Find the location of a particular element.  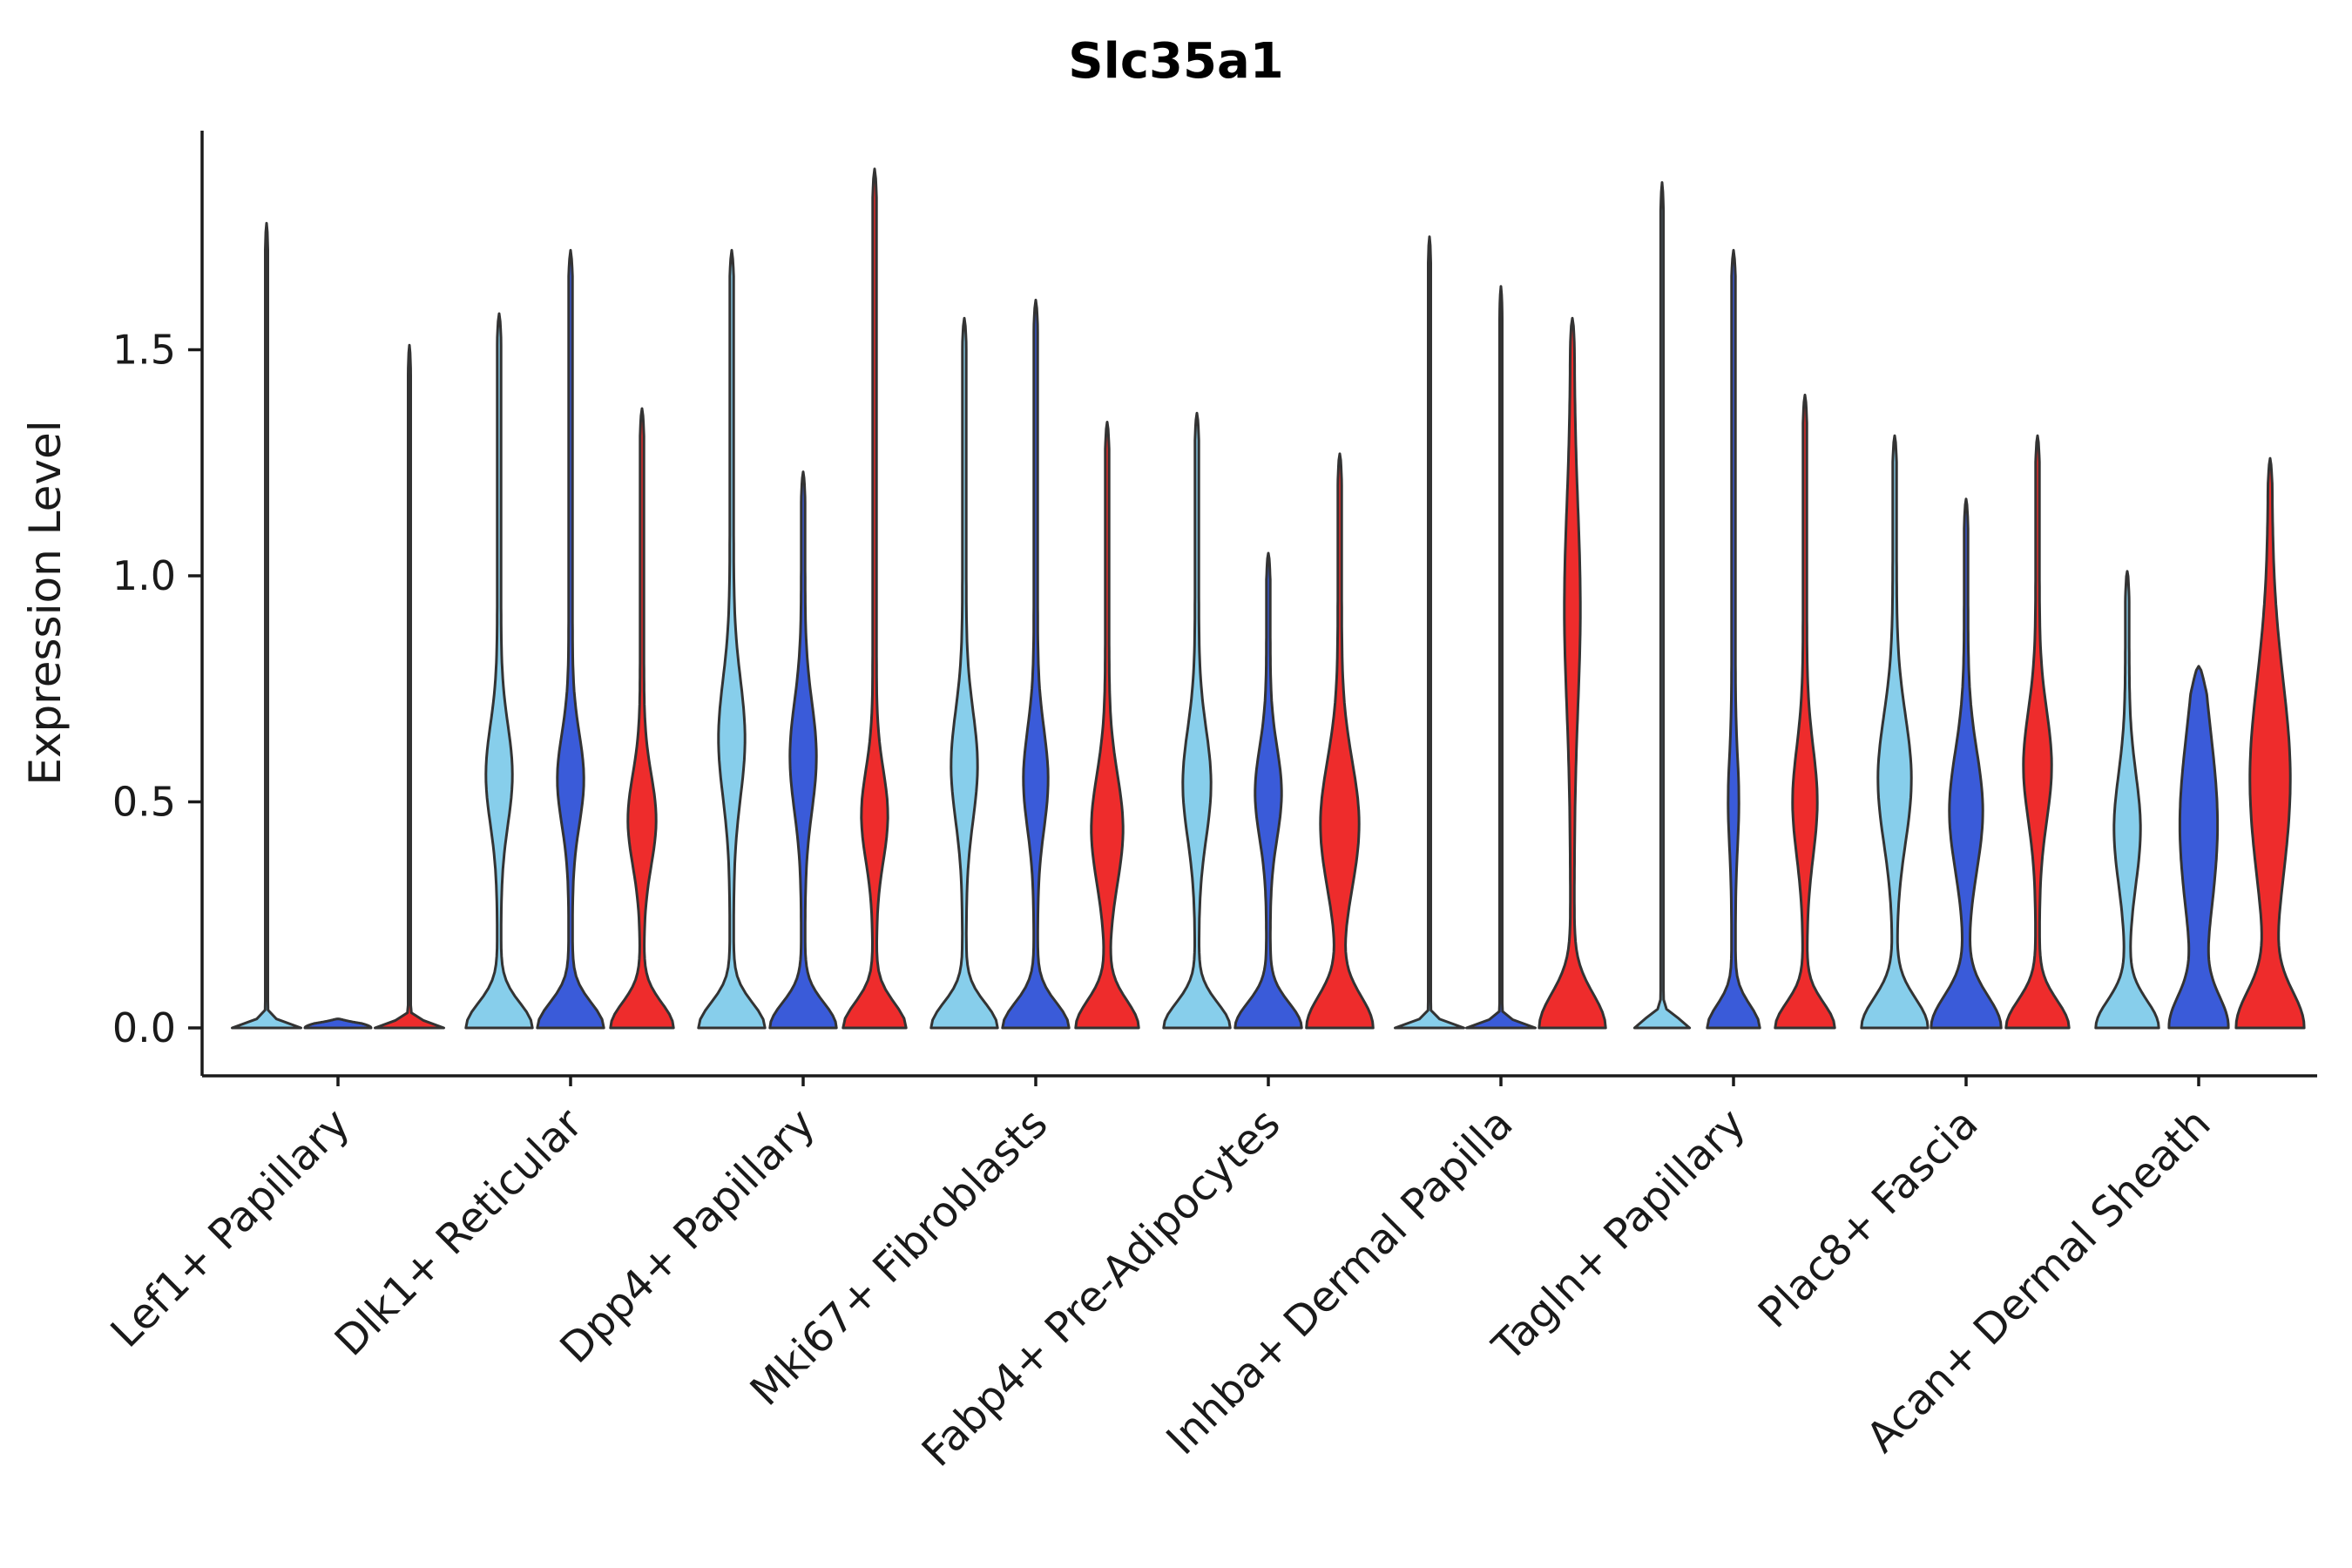

y-tick-label: 1.5 is located at coordinates (144, 351).